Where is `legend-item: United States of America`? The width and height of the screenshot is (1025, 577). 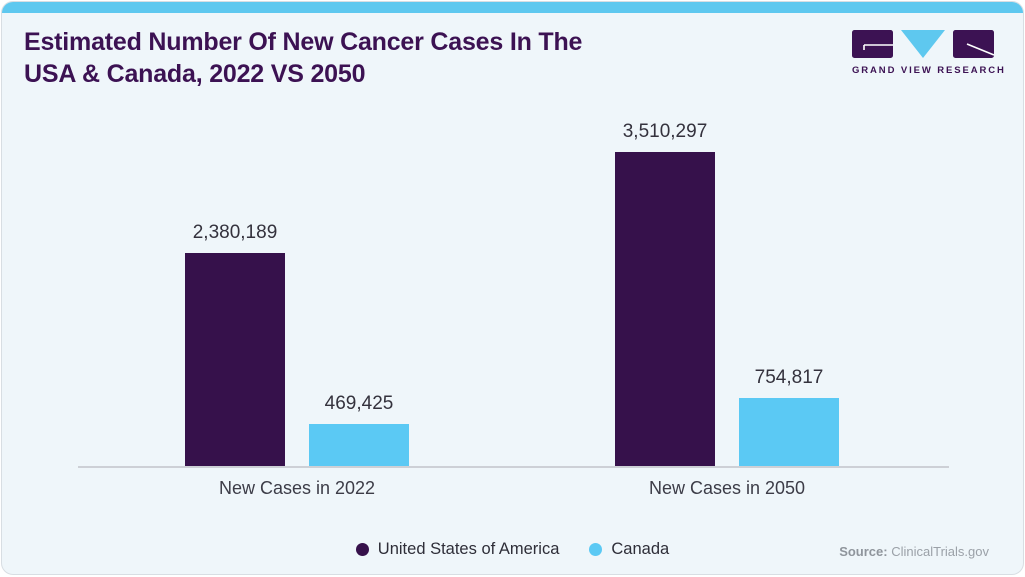 legend-item: United States of America is located at coordinates (457, 549).